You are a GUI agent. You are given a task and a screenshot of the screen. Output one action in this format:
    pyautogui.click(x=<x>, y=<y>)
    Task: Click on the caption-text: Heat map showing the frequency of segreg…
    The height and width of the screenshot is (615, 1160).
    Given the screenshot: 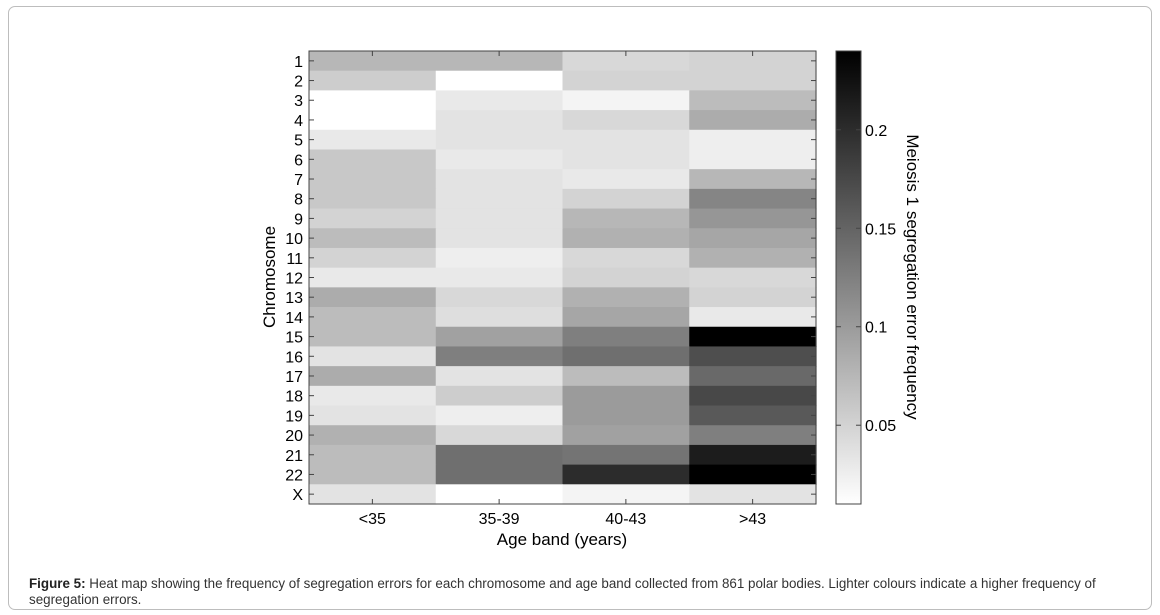 What is the action you would take?
    pyautogui.click(x=562, y=591)
    